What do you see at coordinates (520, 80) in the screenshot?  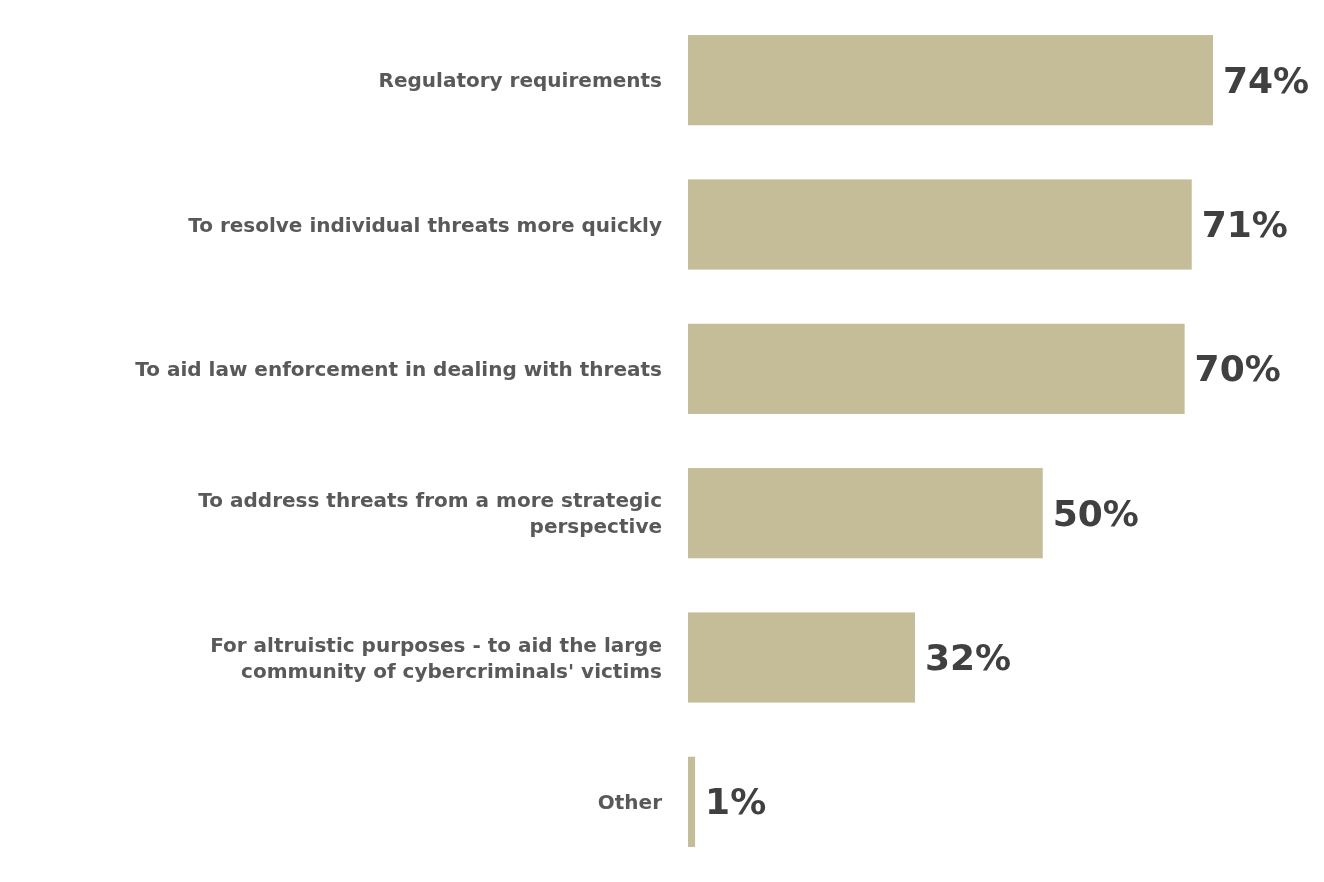 I see `y-tick-label: Regulatory requirements` at bounding box center [520, 80].